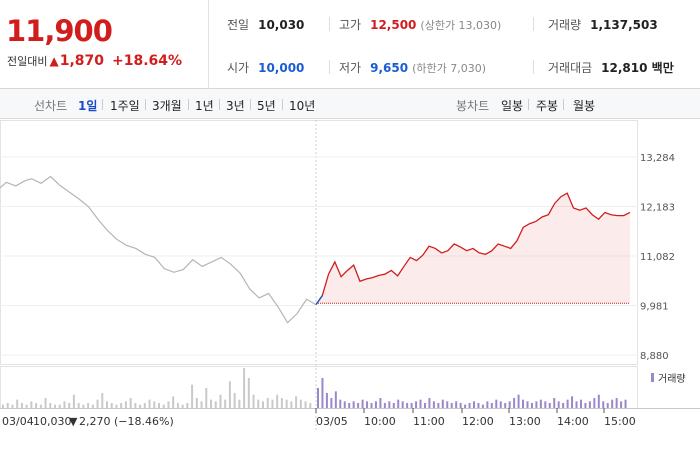 This screenshot has height=450, width=700. What do you see at coordinates (657, 257) in the screenshot?
I see `y-axis: 13,284 12,183 11,082 9,981 8,880` at bounding box center [657, 257].